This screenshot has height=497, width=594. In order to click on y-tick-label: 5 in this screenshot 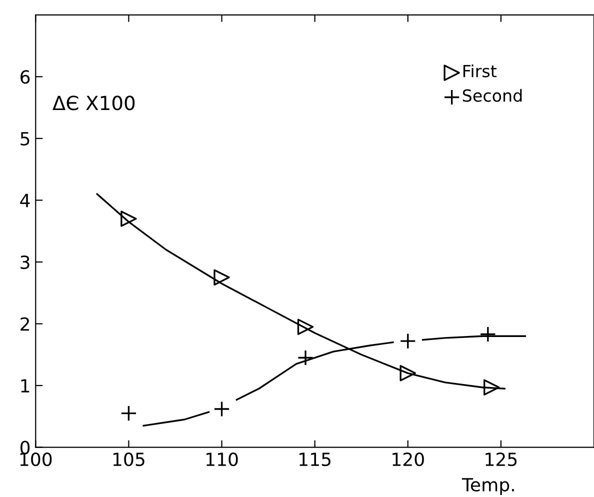, I will do `click(25, 139)`.